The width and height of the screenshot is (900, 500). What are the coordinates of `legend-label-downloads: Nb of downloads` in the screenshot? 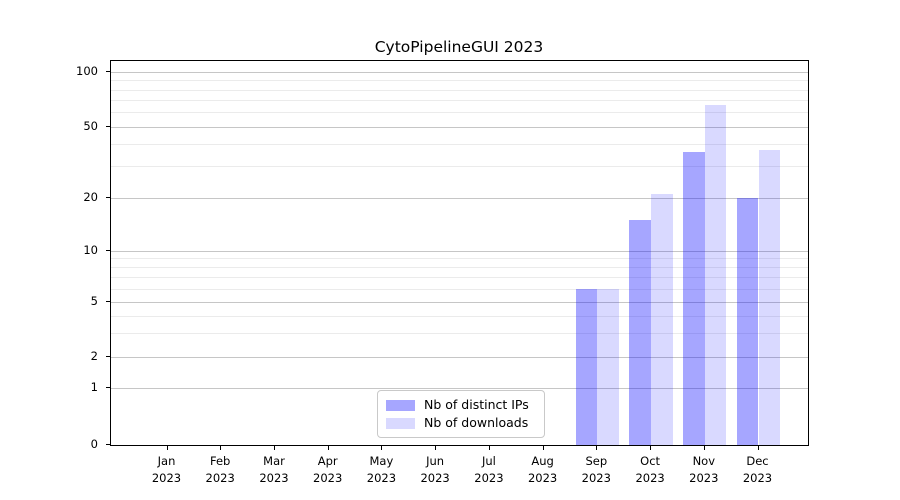 It's located at (476, 422).